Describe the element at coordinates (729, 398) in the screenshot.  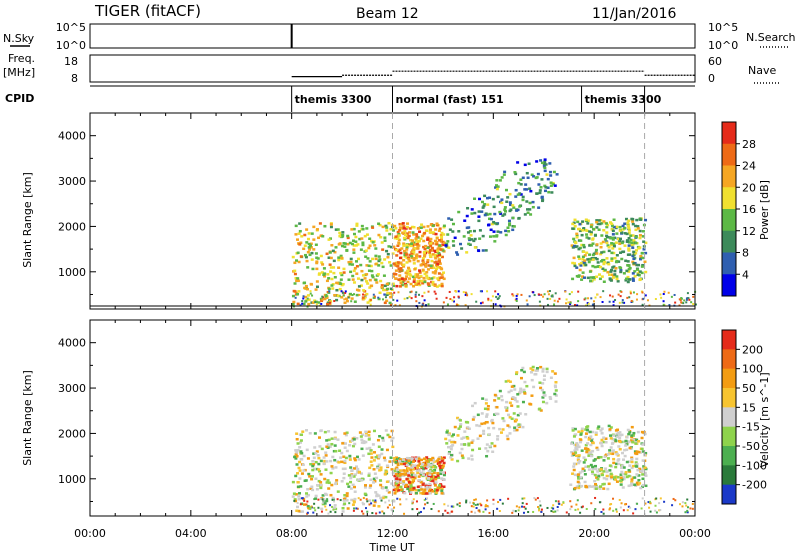
I see `colorbar-segment` at that location.